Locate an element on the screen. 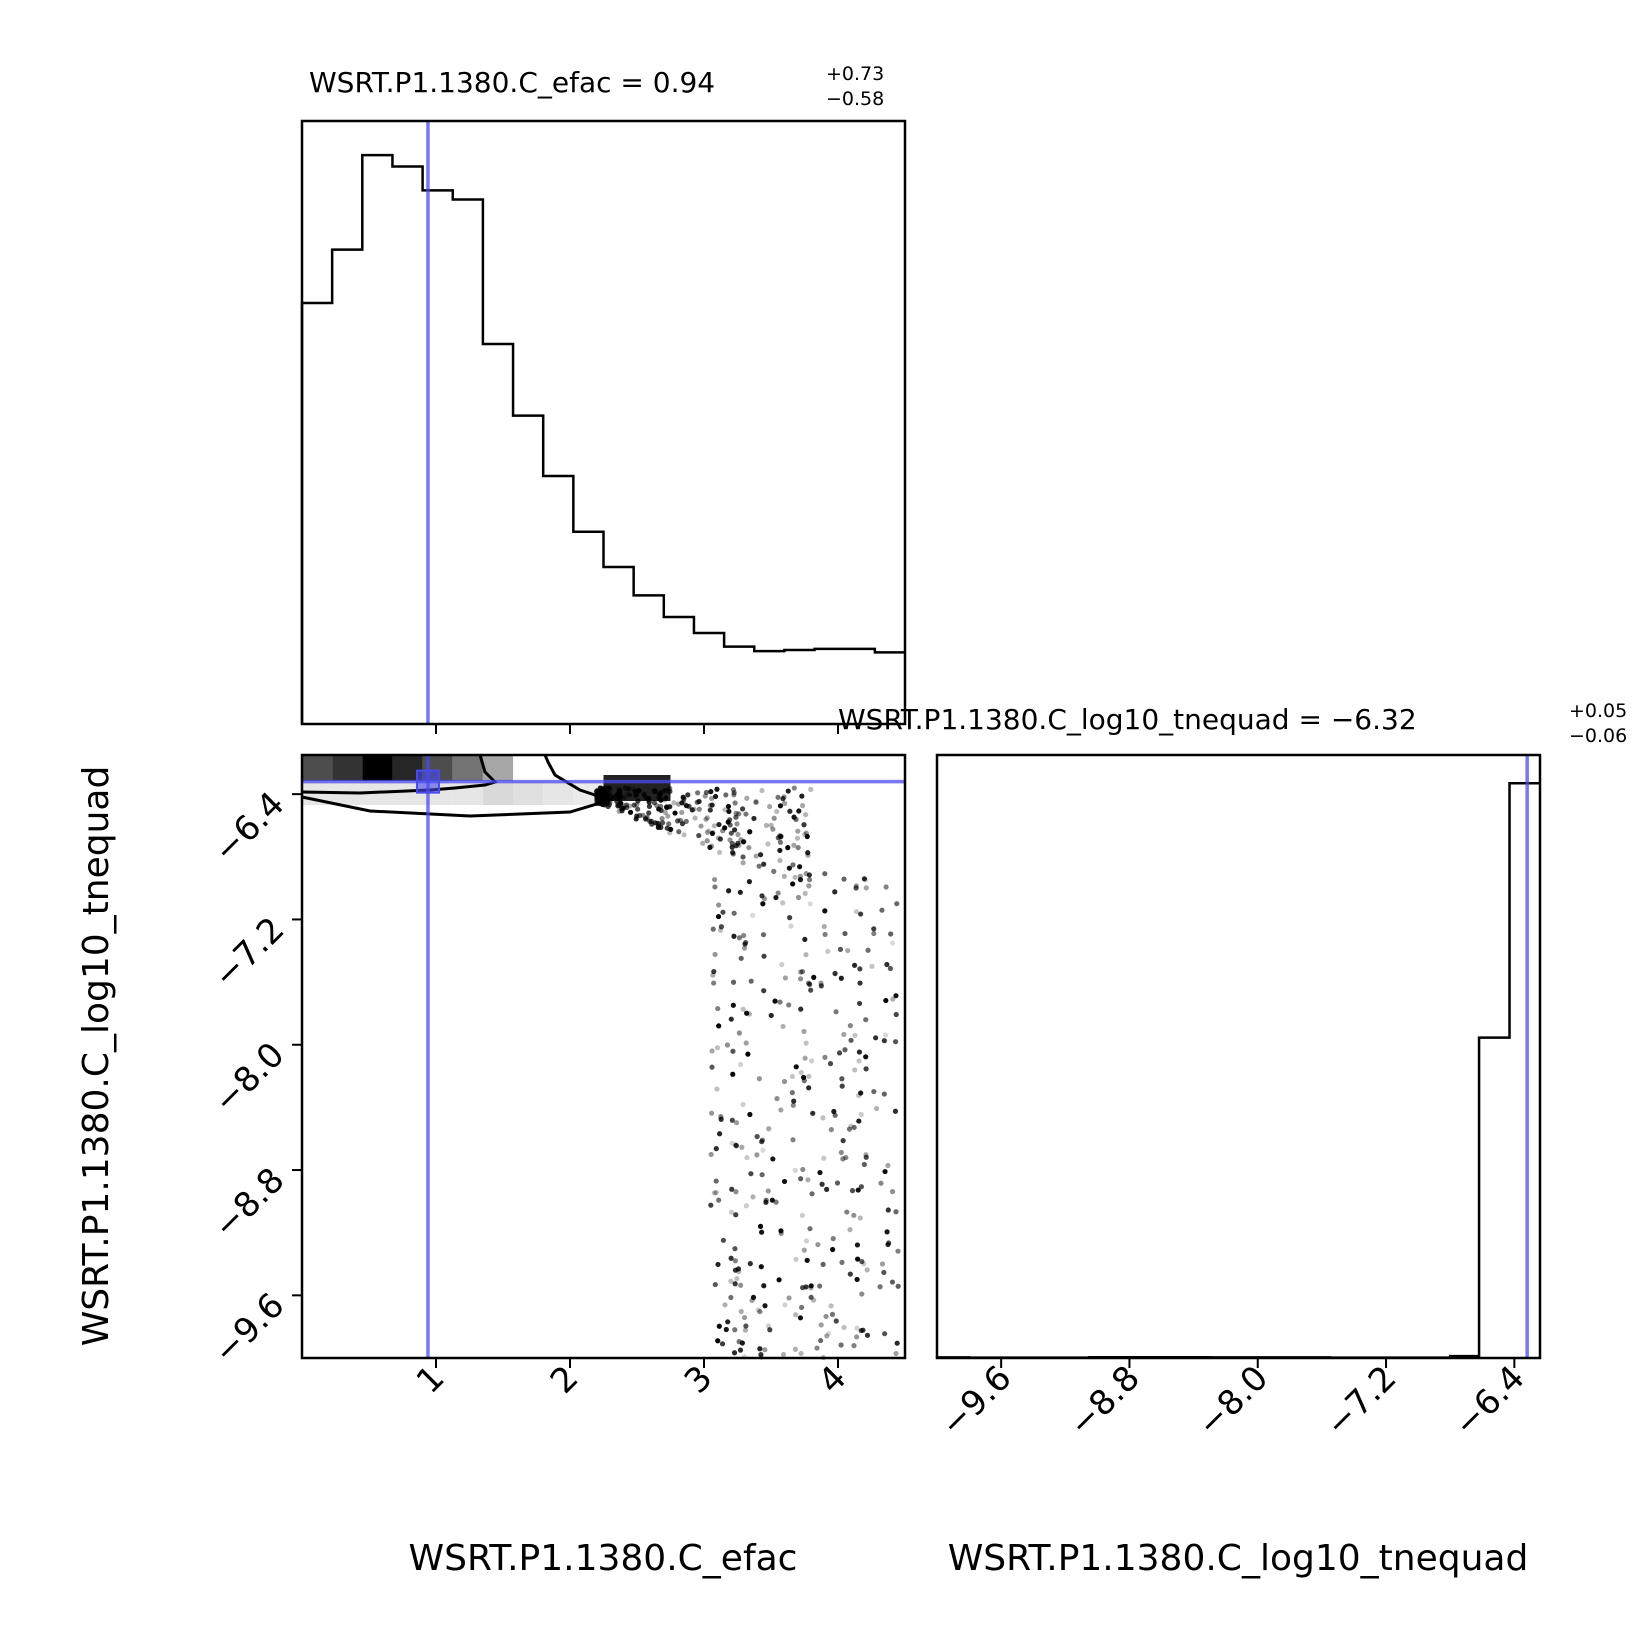 This screenshot has width=1650, height=1650. tnequad-title: WSRT.P1.1380.C_log10_tnequad = −6.32 is located at coordinates (1127, 719).